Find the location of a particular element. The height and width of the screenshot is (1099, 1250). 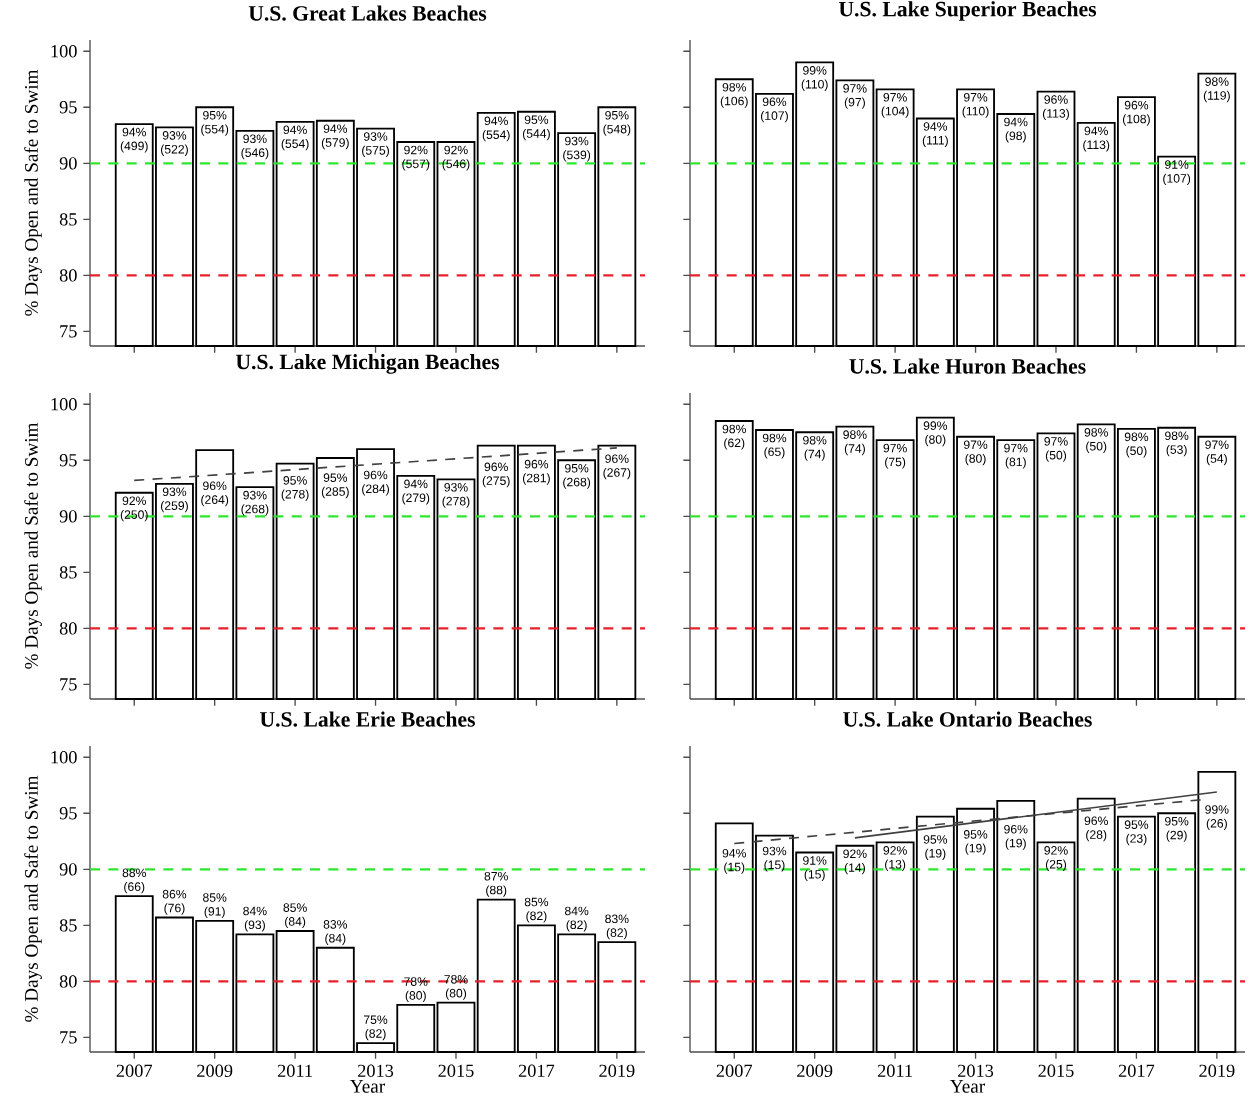

data-label: 96% (281) is located at coordinates (536, 472).